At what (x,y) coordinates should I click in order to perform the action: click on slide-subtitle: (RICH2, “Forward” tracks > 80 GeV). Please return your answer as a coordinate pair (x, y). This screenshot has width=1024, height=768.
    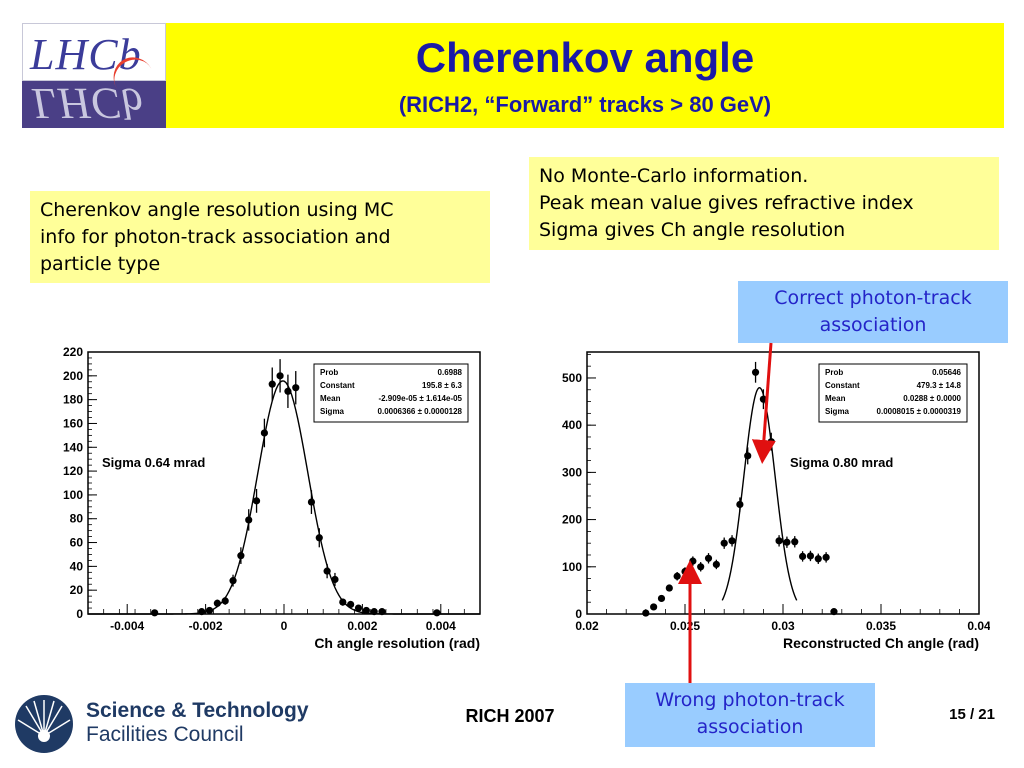
    Looking at the image, I should click on (585, 104).